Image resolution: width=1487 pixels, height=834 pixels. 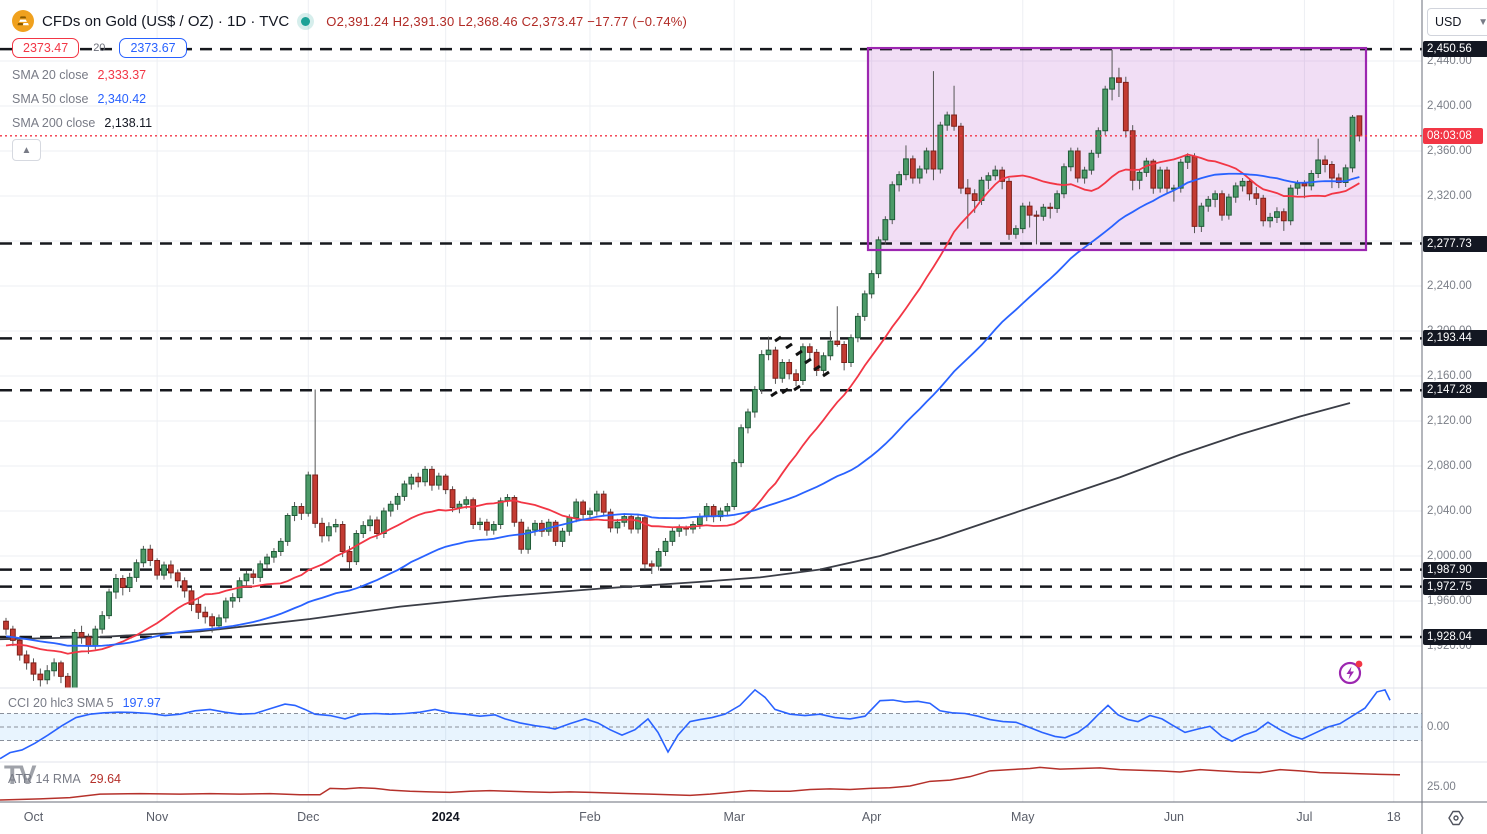 What do you see at coordinates (61, 703) in the screenshot?
I see `cci-title: CCI 20 hlc3 SMA 5` at bounding box center [61, 703].